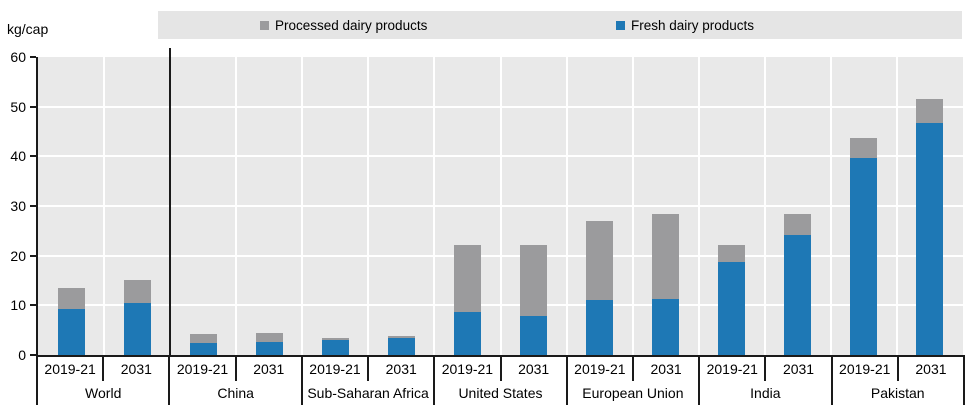 Image resolution: width=978 pixels, height=411 pixels. I want to click on y-axis-ticks: 0 10 20 30 40 50 60, so click(18, 206).